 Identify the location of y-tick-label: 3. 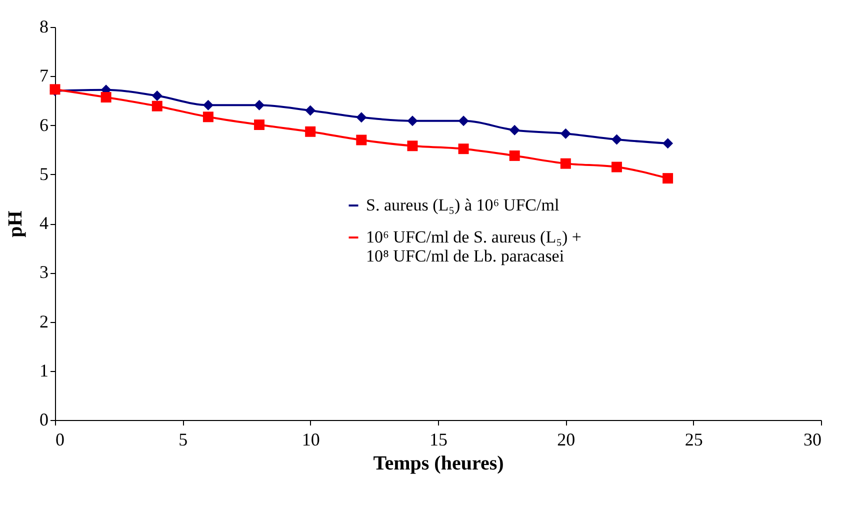
(44, 272).